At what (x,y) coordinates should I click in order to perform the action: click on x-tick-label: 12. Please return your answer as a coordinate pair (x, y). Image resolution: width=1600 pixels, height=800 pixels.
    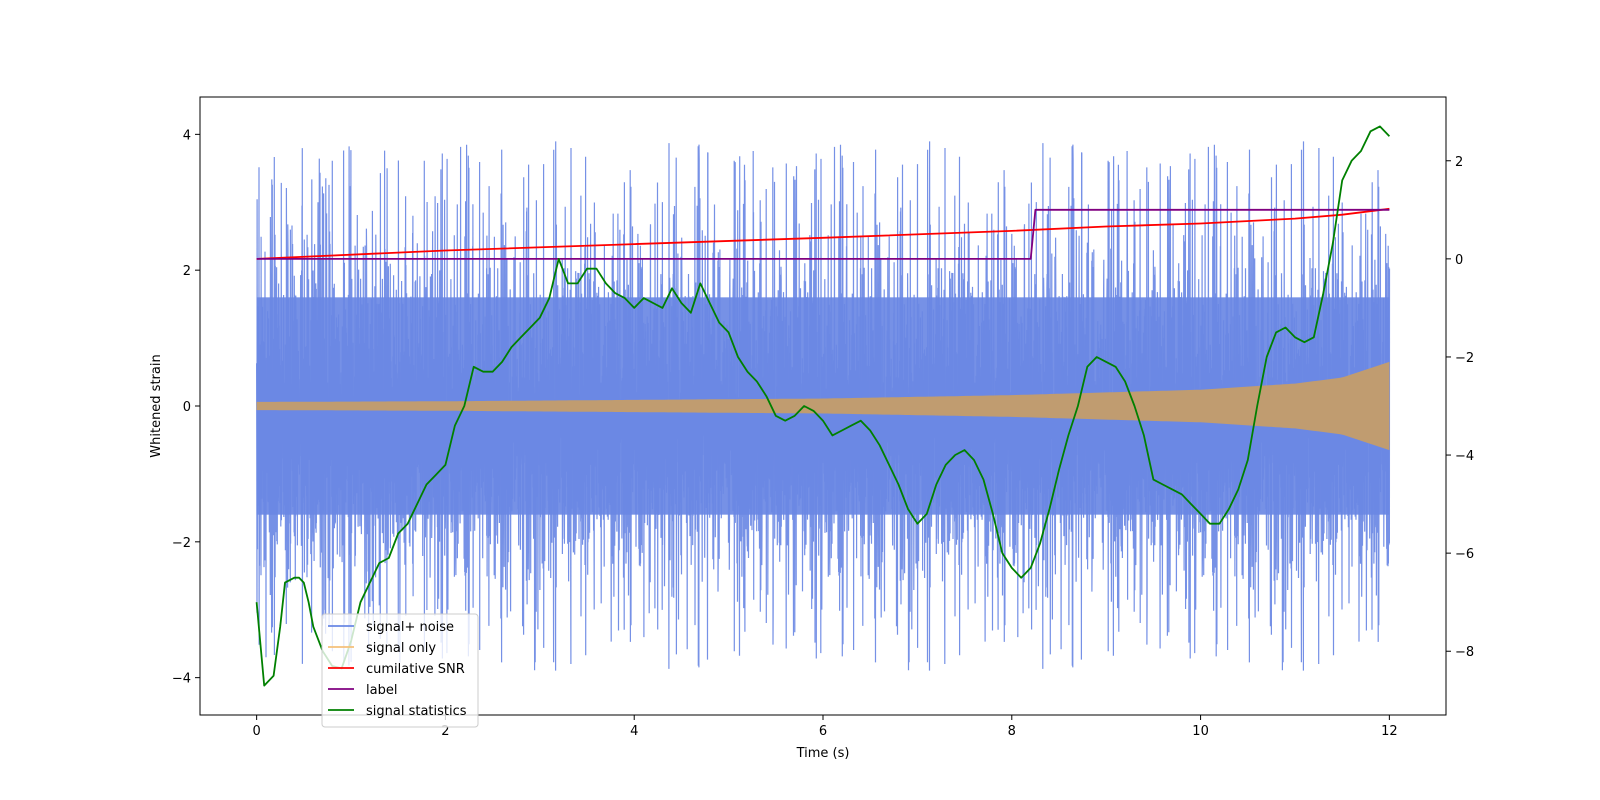
    Looking at the image, I should click on (1389, 731).